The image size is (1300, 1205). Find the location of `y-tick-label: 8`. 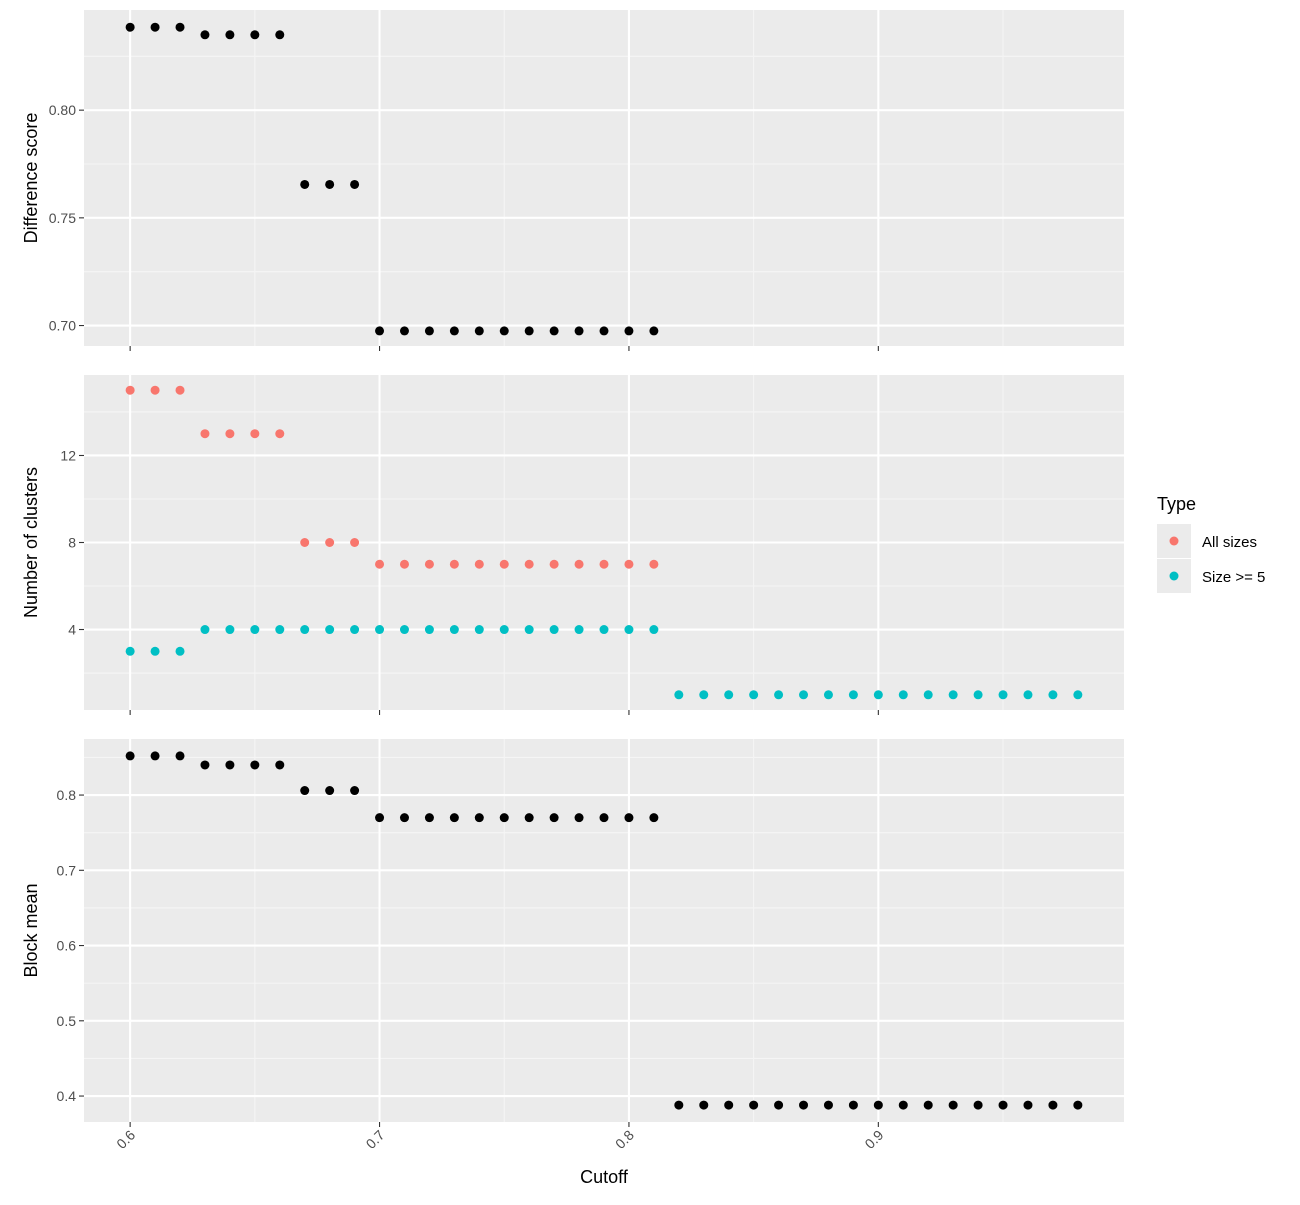

y-tick-label: 8 is located at coordinates (72, 543).